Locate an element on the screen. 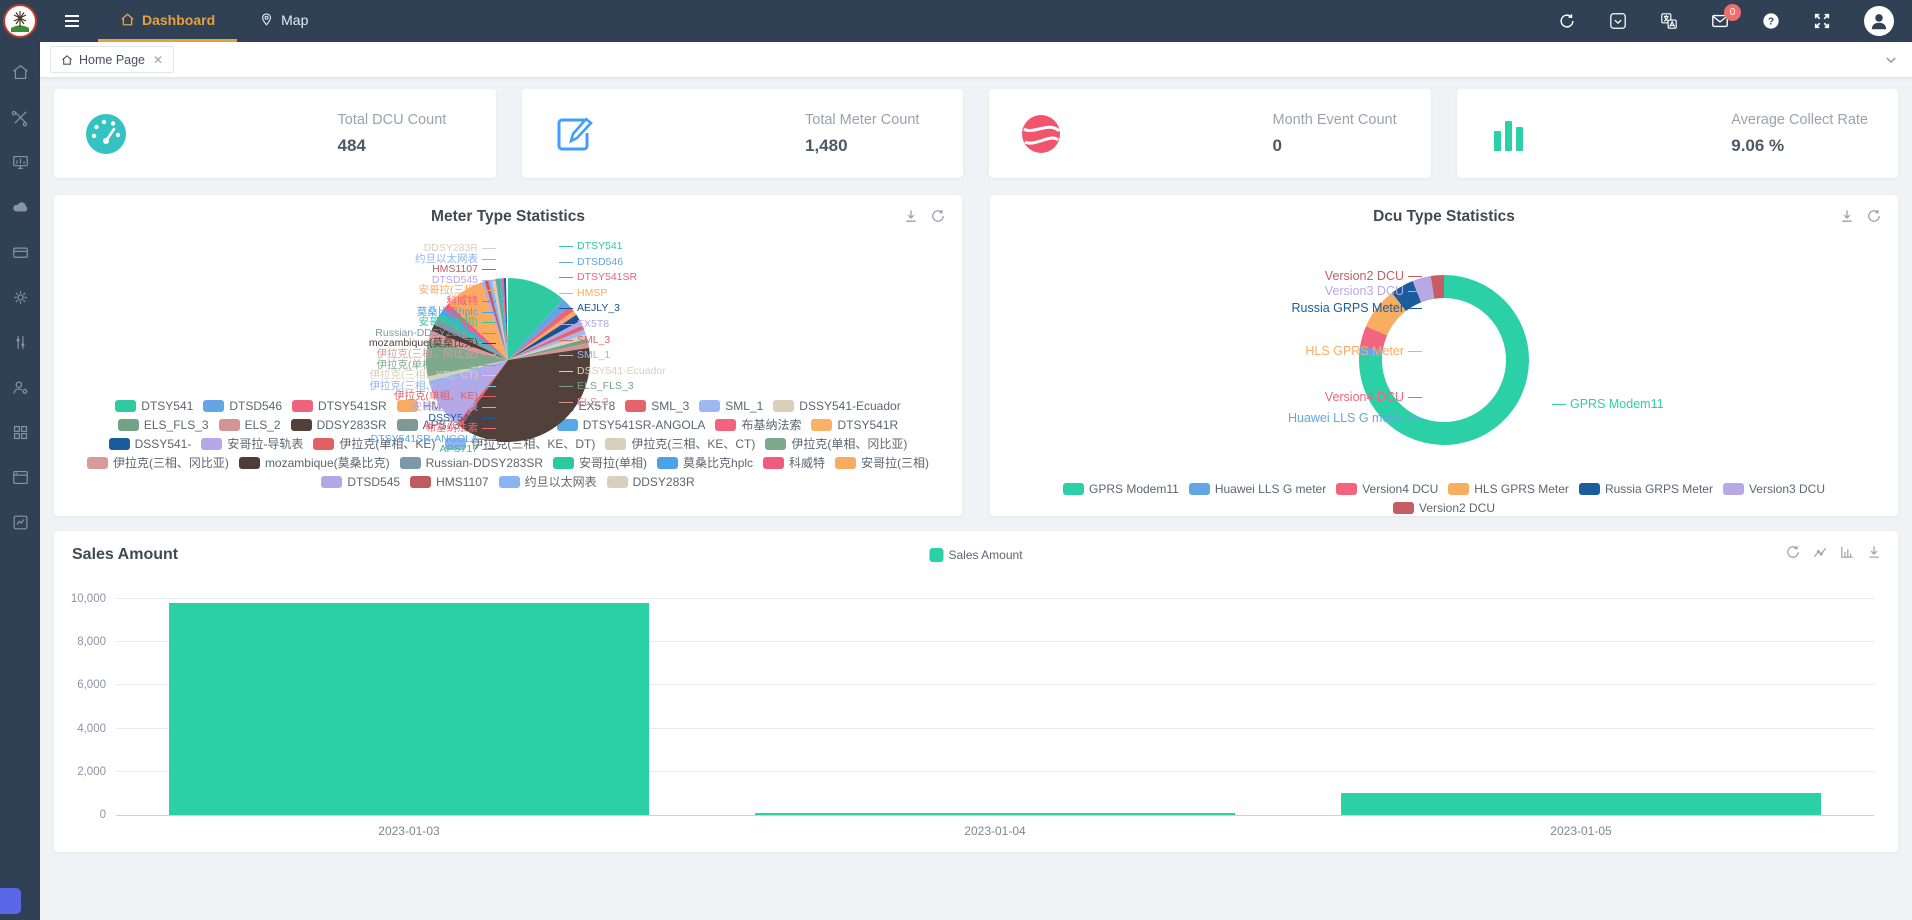 The height and width of the screenshot is (920, 1912). meter-legend-item: DTSY541SR-ANGOLA is located at coordinates (630, 425).